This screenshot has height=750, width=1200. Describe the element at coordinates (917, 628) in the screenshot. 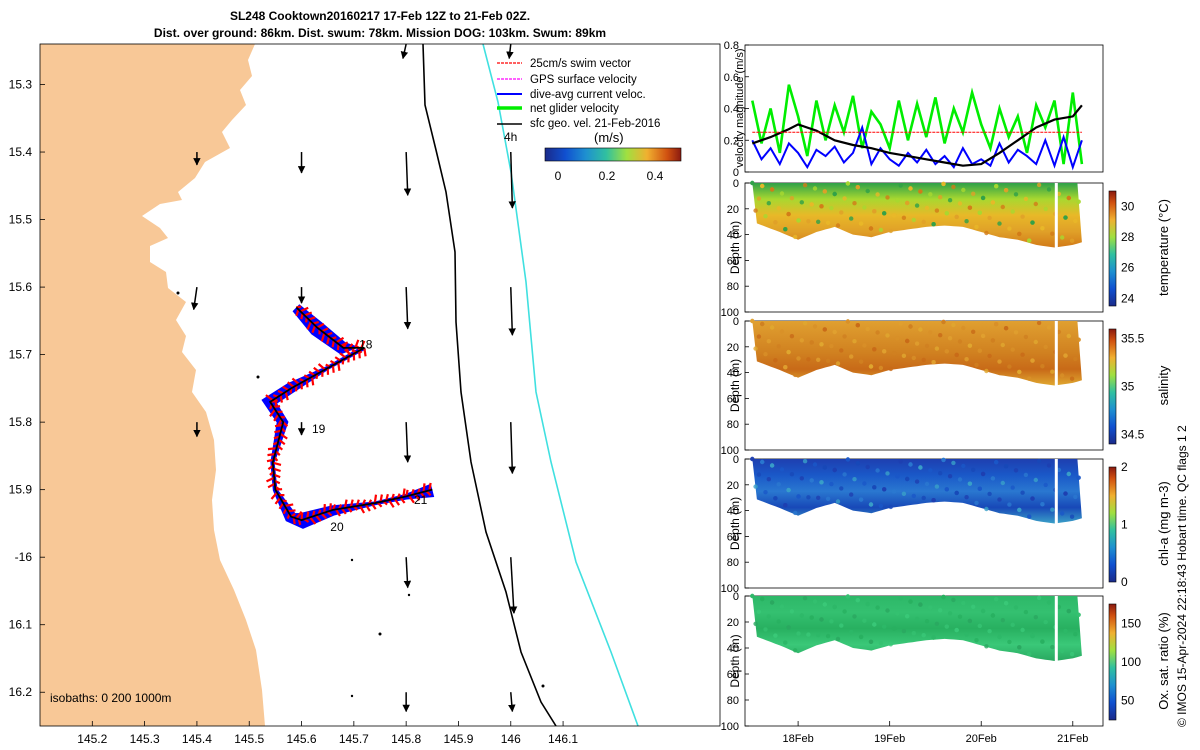

I see `section-data` at that location.